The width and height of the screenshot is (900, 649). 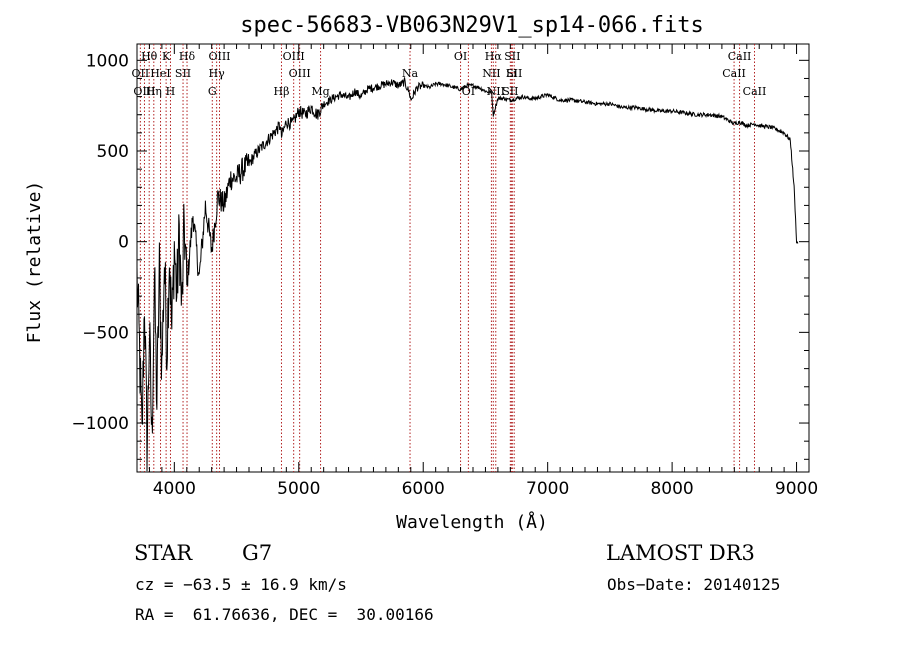 I want to click on y-tick-label: 0, so click(x=123, y=243).